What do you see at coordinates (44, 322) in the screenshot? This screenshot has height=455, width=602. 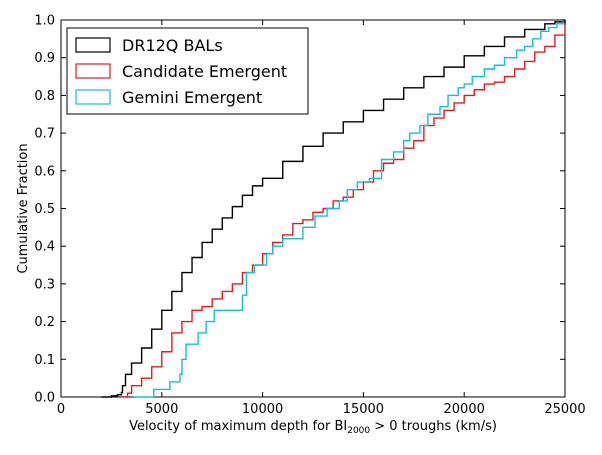 I see `y-tick-label-2: 0.2` at bounding box center [44, 322].